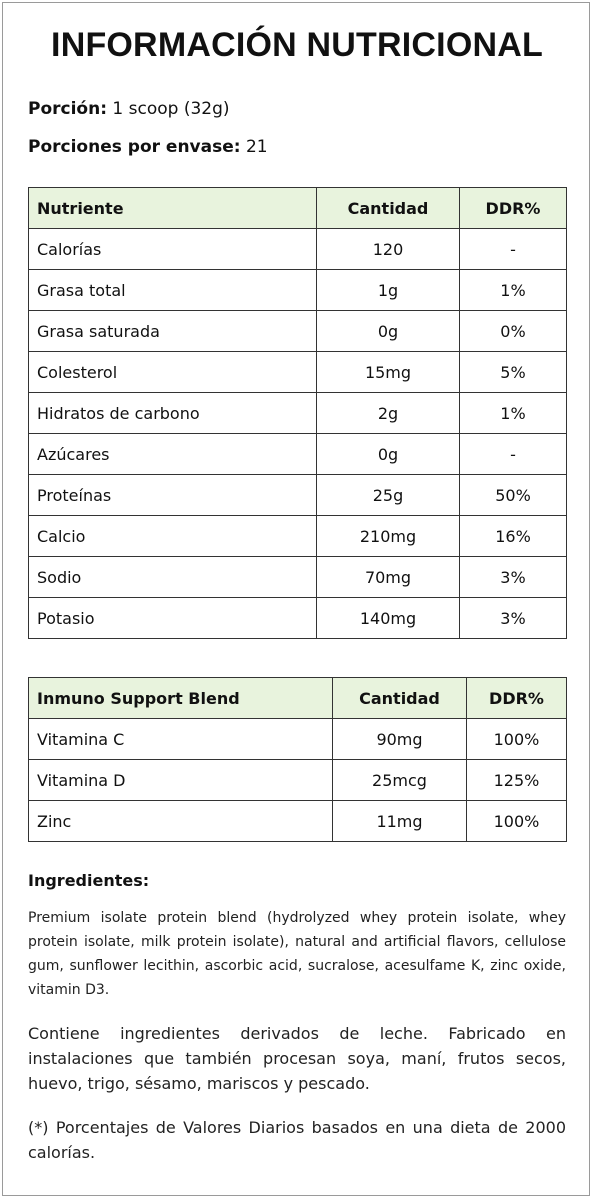 This screenshot has width=594, height=1200. Describe the element at coordinates (172, 413) in the screenshot. I see `nutrient-name: Hidratos de carbono` at that location.